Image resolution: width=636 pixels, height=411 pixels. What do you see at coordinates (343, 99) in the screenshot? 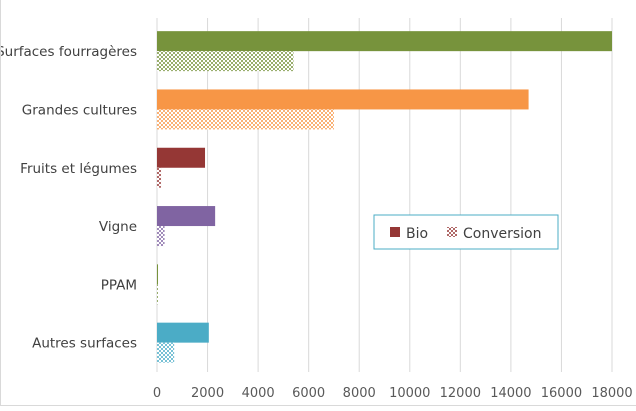
I see `bar-bio-grandes-cultures` at bounding box center [343, 99].